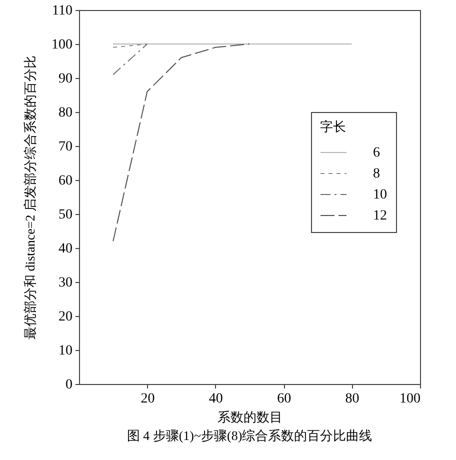 This screenshot has width=456, height=460. What do you see at coordinates (215, 399) in the screenshot?
I see `x-tick-label: 40` at bounding box center [215, 399].